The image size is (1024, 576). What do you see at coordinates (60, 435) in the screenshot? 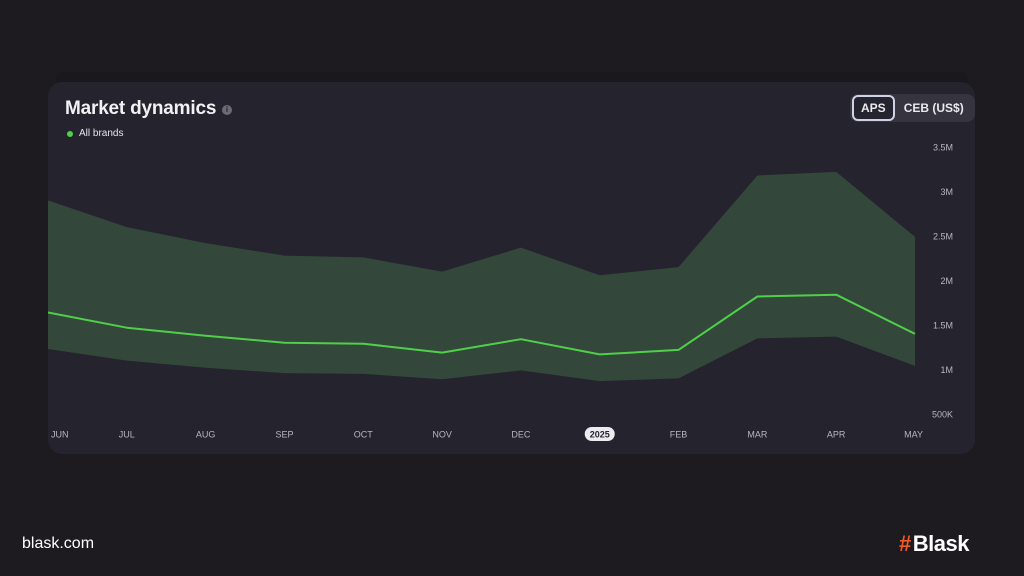
I see `x-tick-label: JUN` at bounding box center [60, 435].